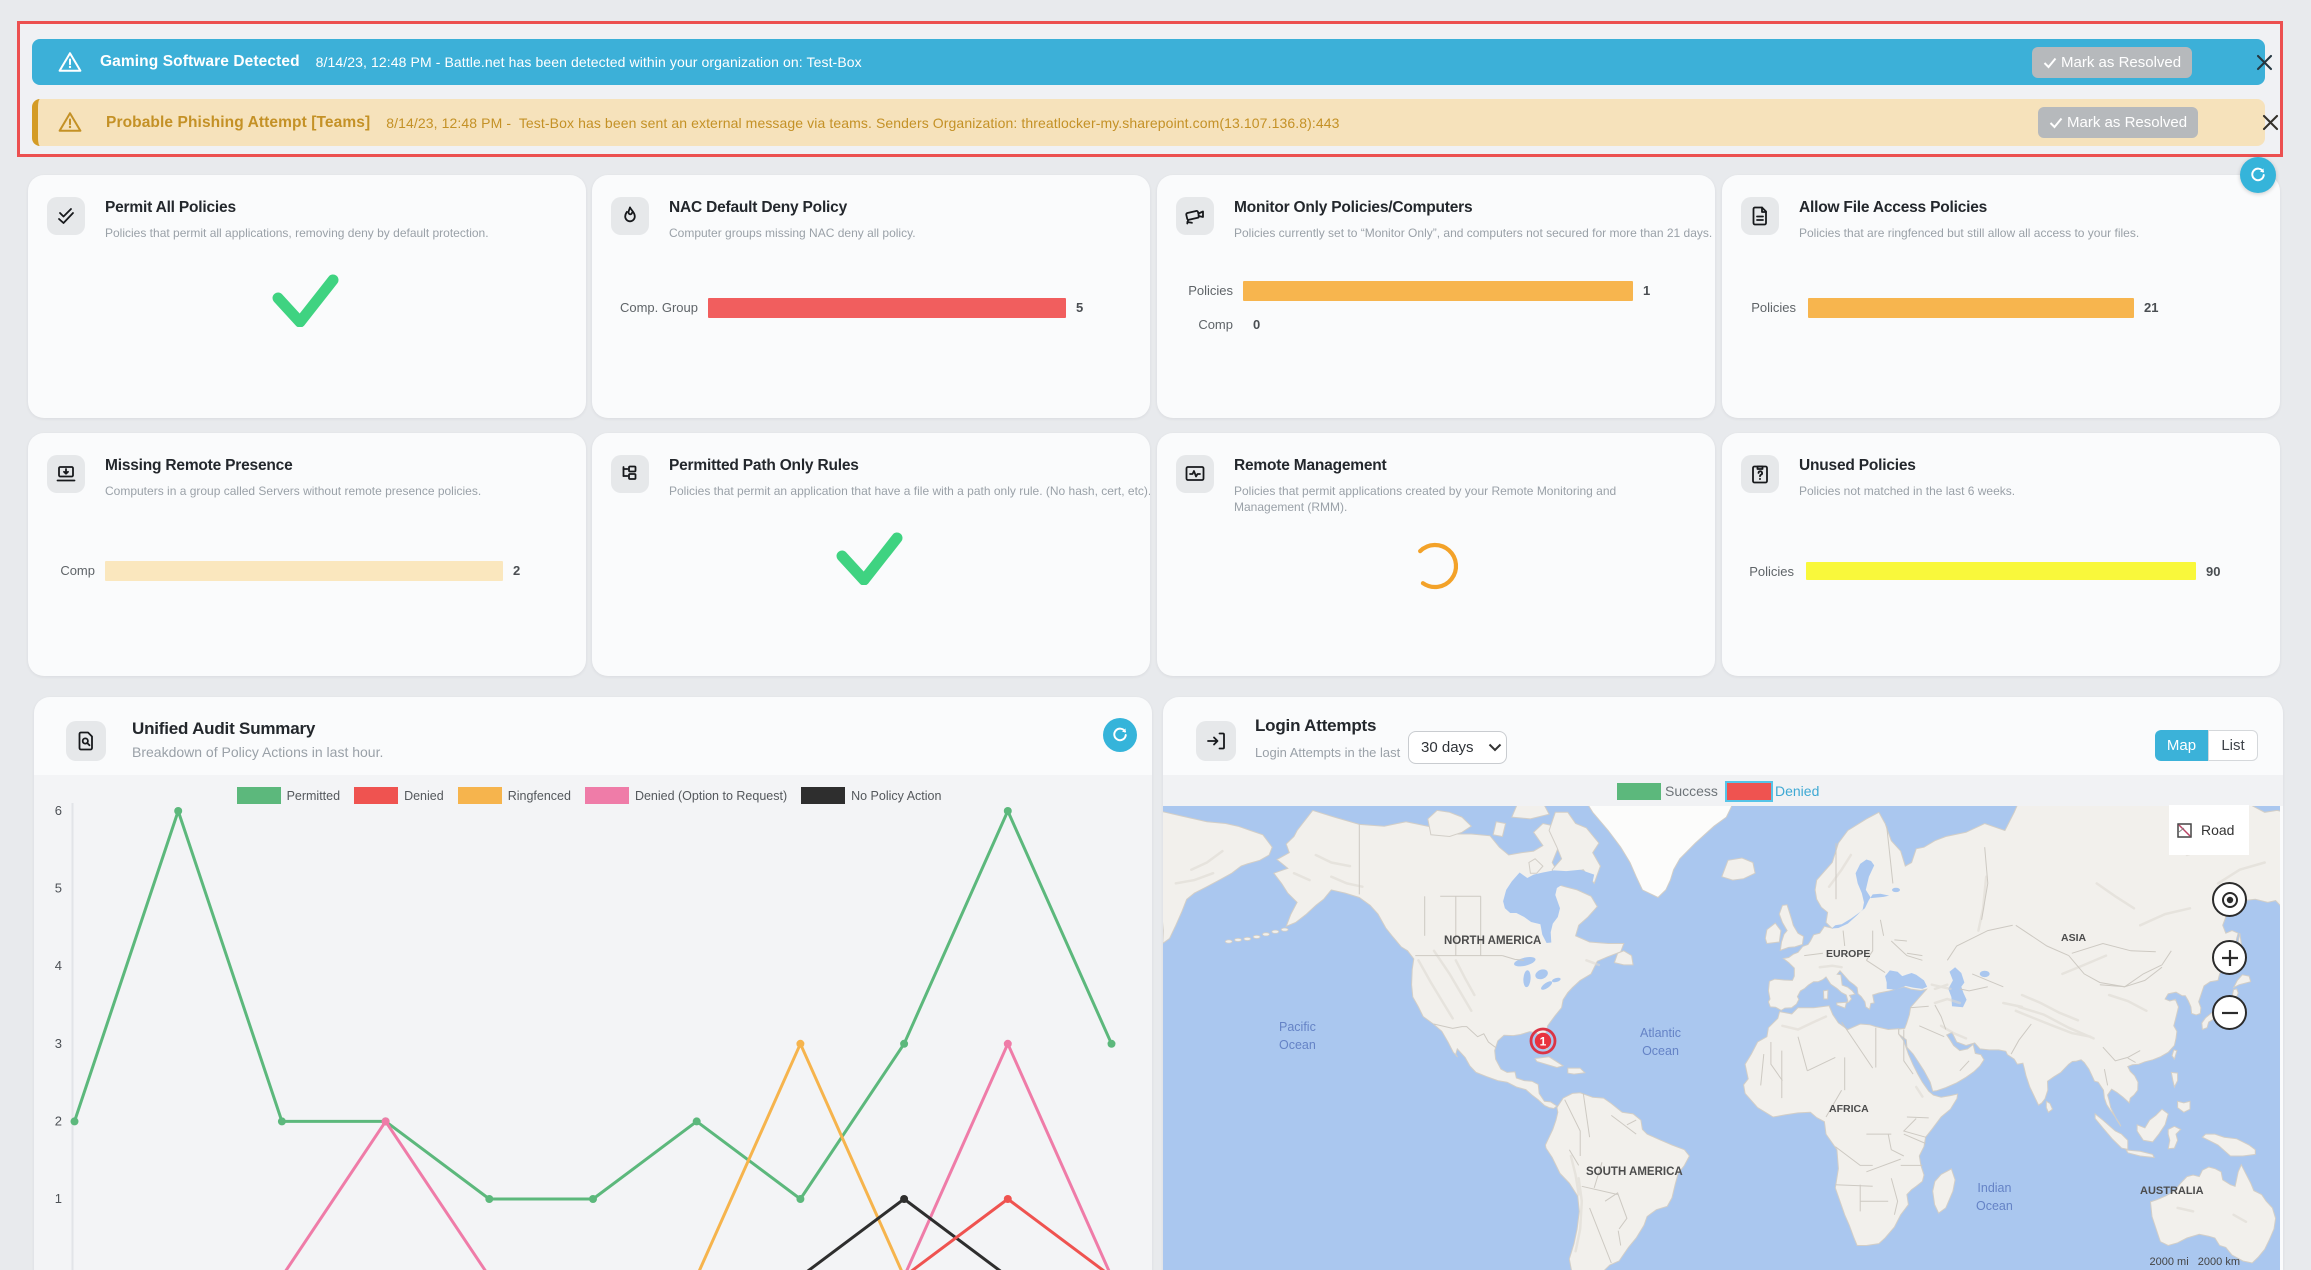 This screenshot has height=1270, width=2311. Describe the element at coordinates (58, 1120) in the screenshot. I see `svg-text: 2` at that location.